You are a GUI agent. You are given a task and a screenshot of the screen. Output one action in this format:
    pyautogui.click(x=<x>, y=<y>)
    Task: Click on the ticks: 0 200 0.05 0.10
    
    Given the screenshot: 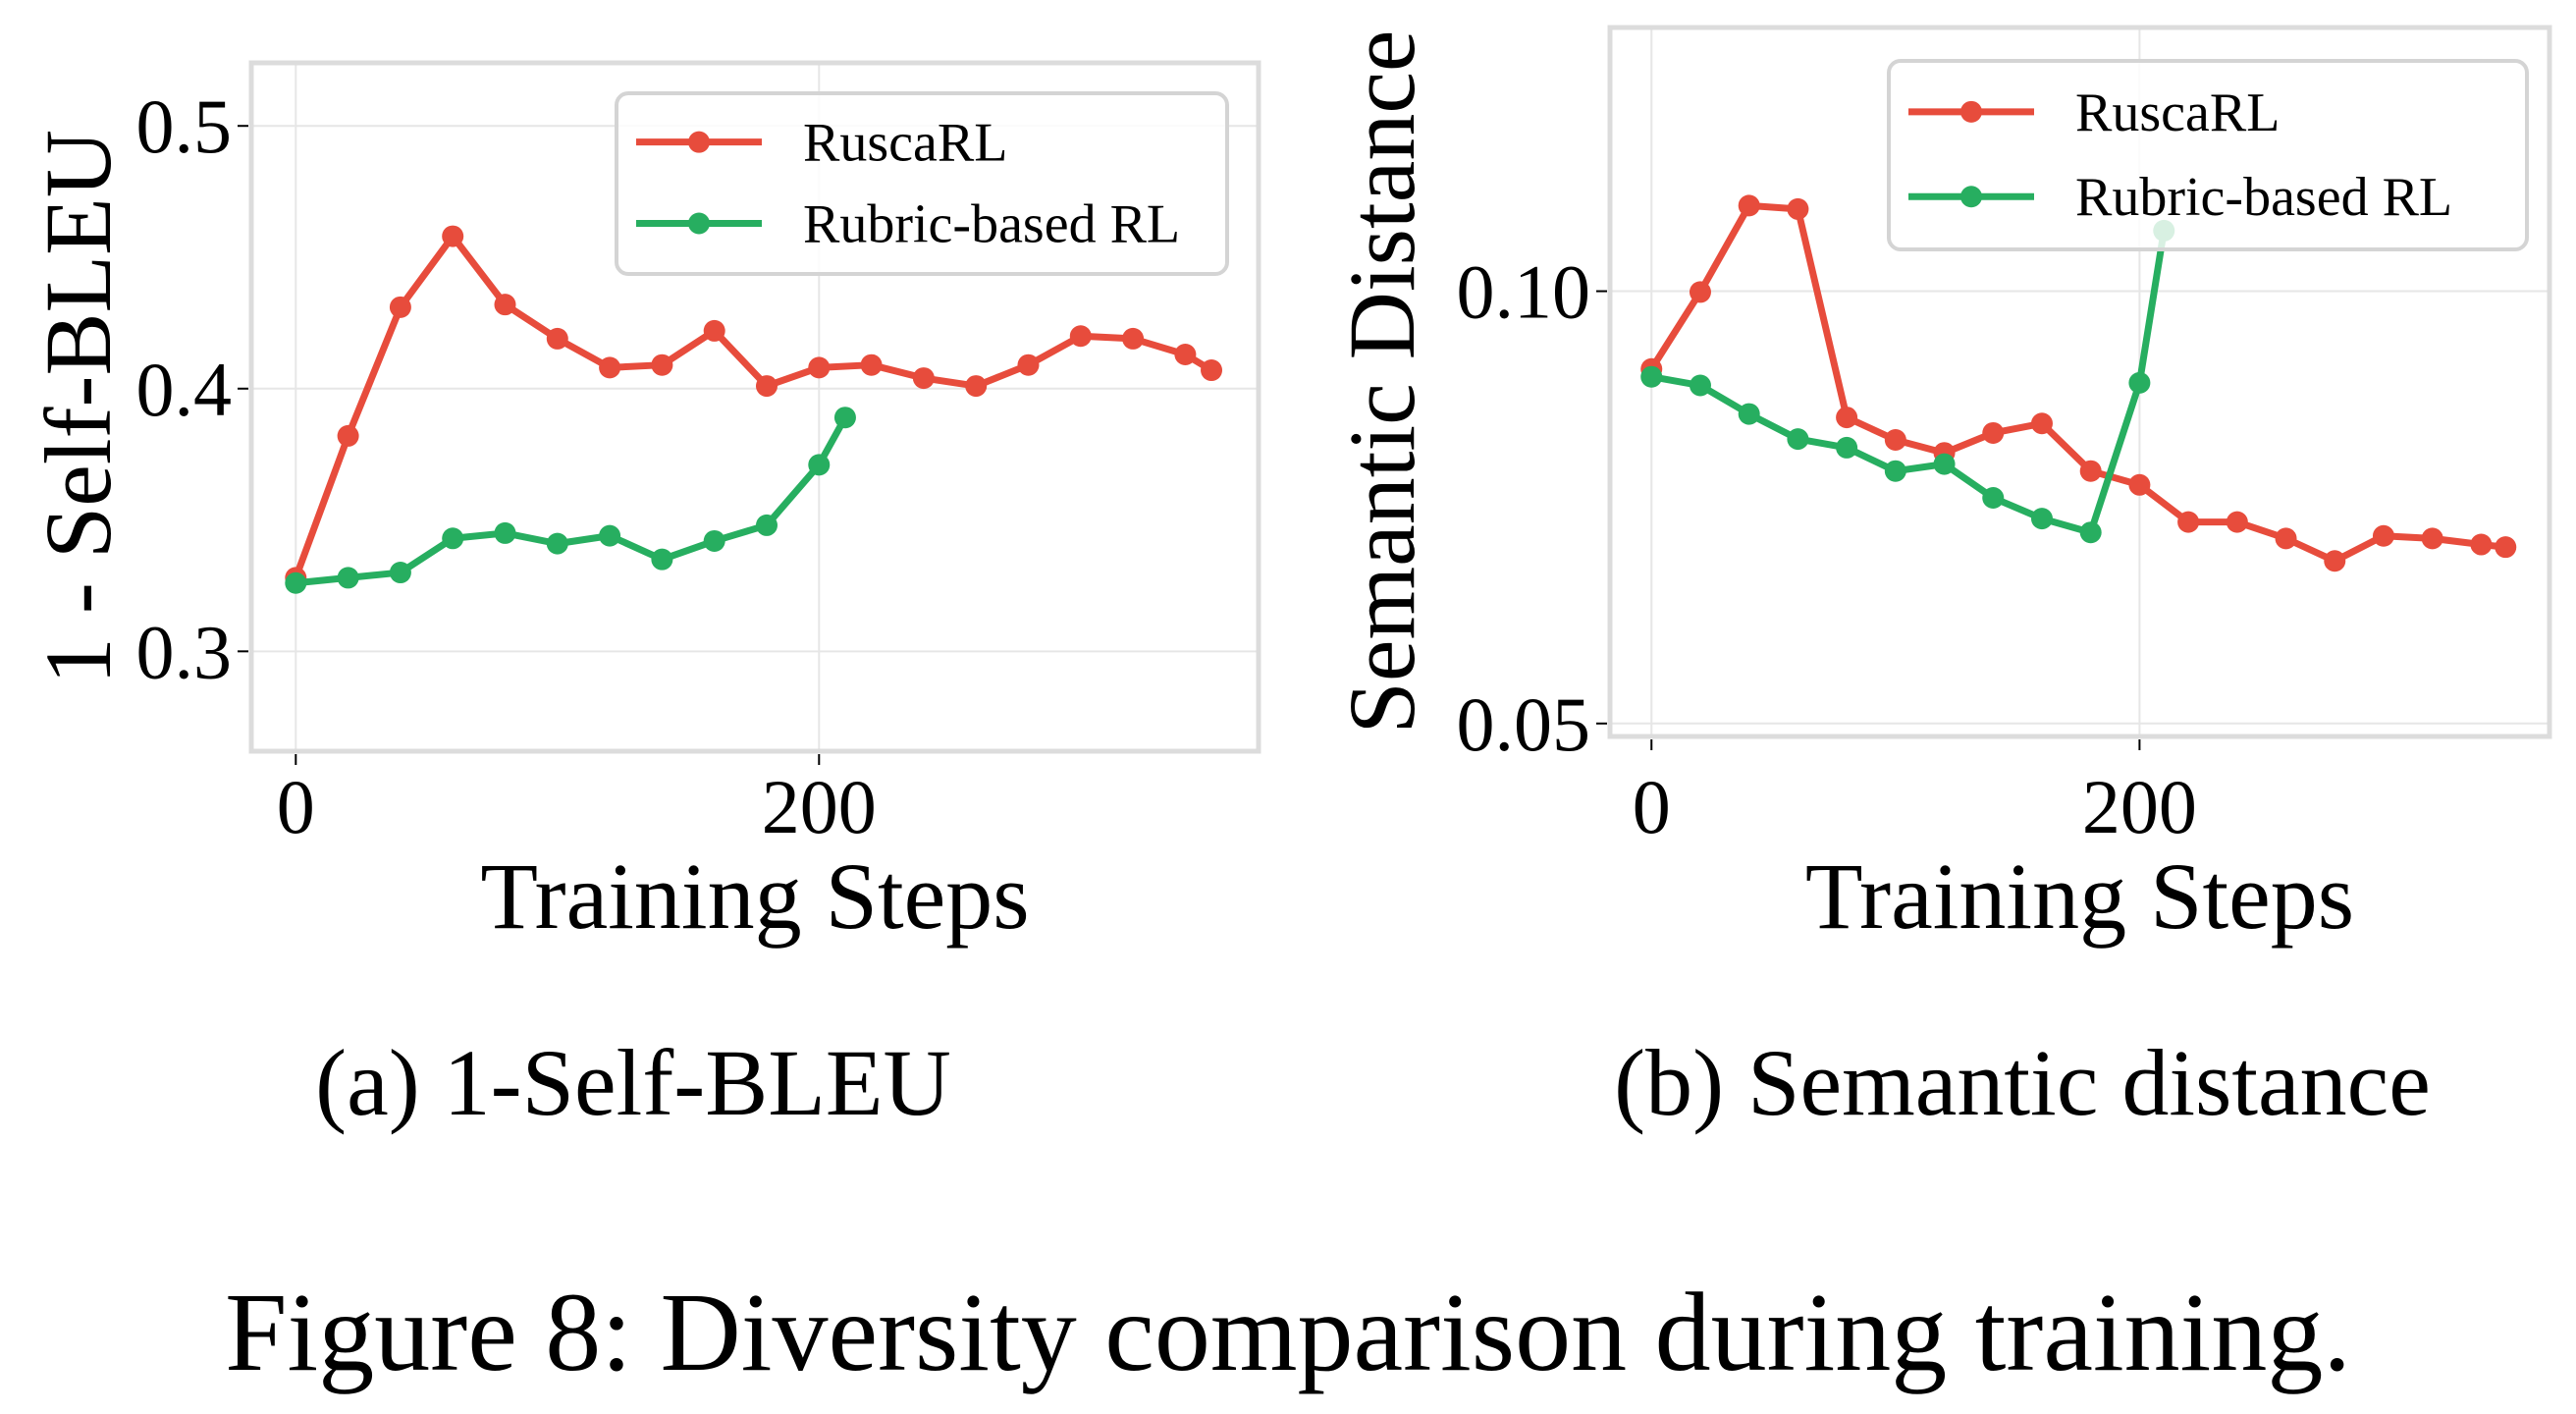 What is the action you would take?
    pyautogui.click(x=1827, y=549)
    